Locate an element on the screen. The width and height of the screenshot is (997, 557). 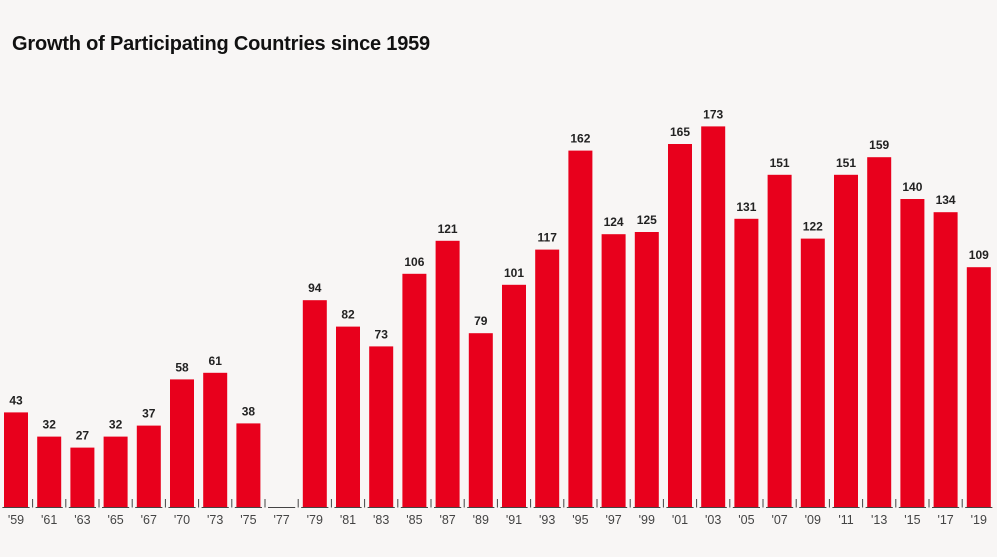
x-tick-label: '93 is located at coordinates (547, 520).